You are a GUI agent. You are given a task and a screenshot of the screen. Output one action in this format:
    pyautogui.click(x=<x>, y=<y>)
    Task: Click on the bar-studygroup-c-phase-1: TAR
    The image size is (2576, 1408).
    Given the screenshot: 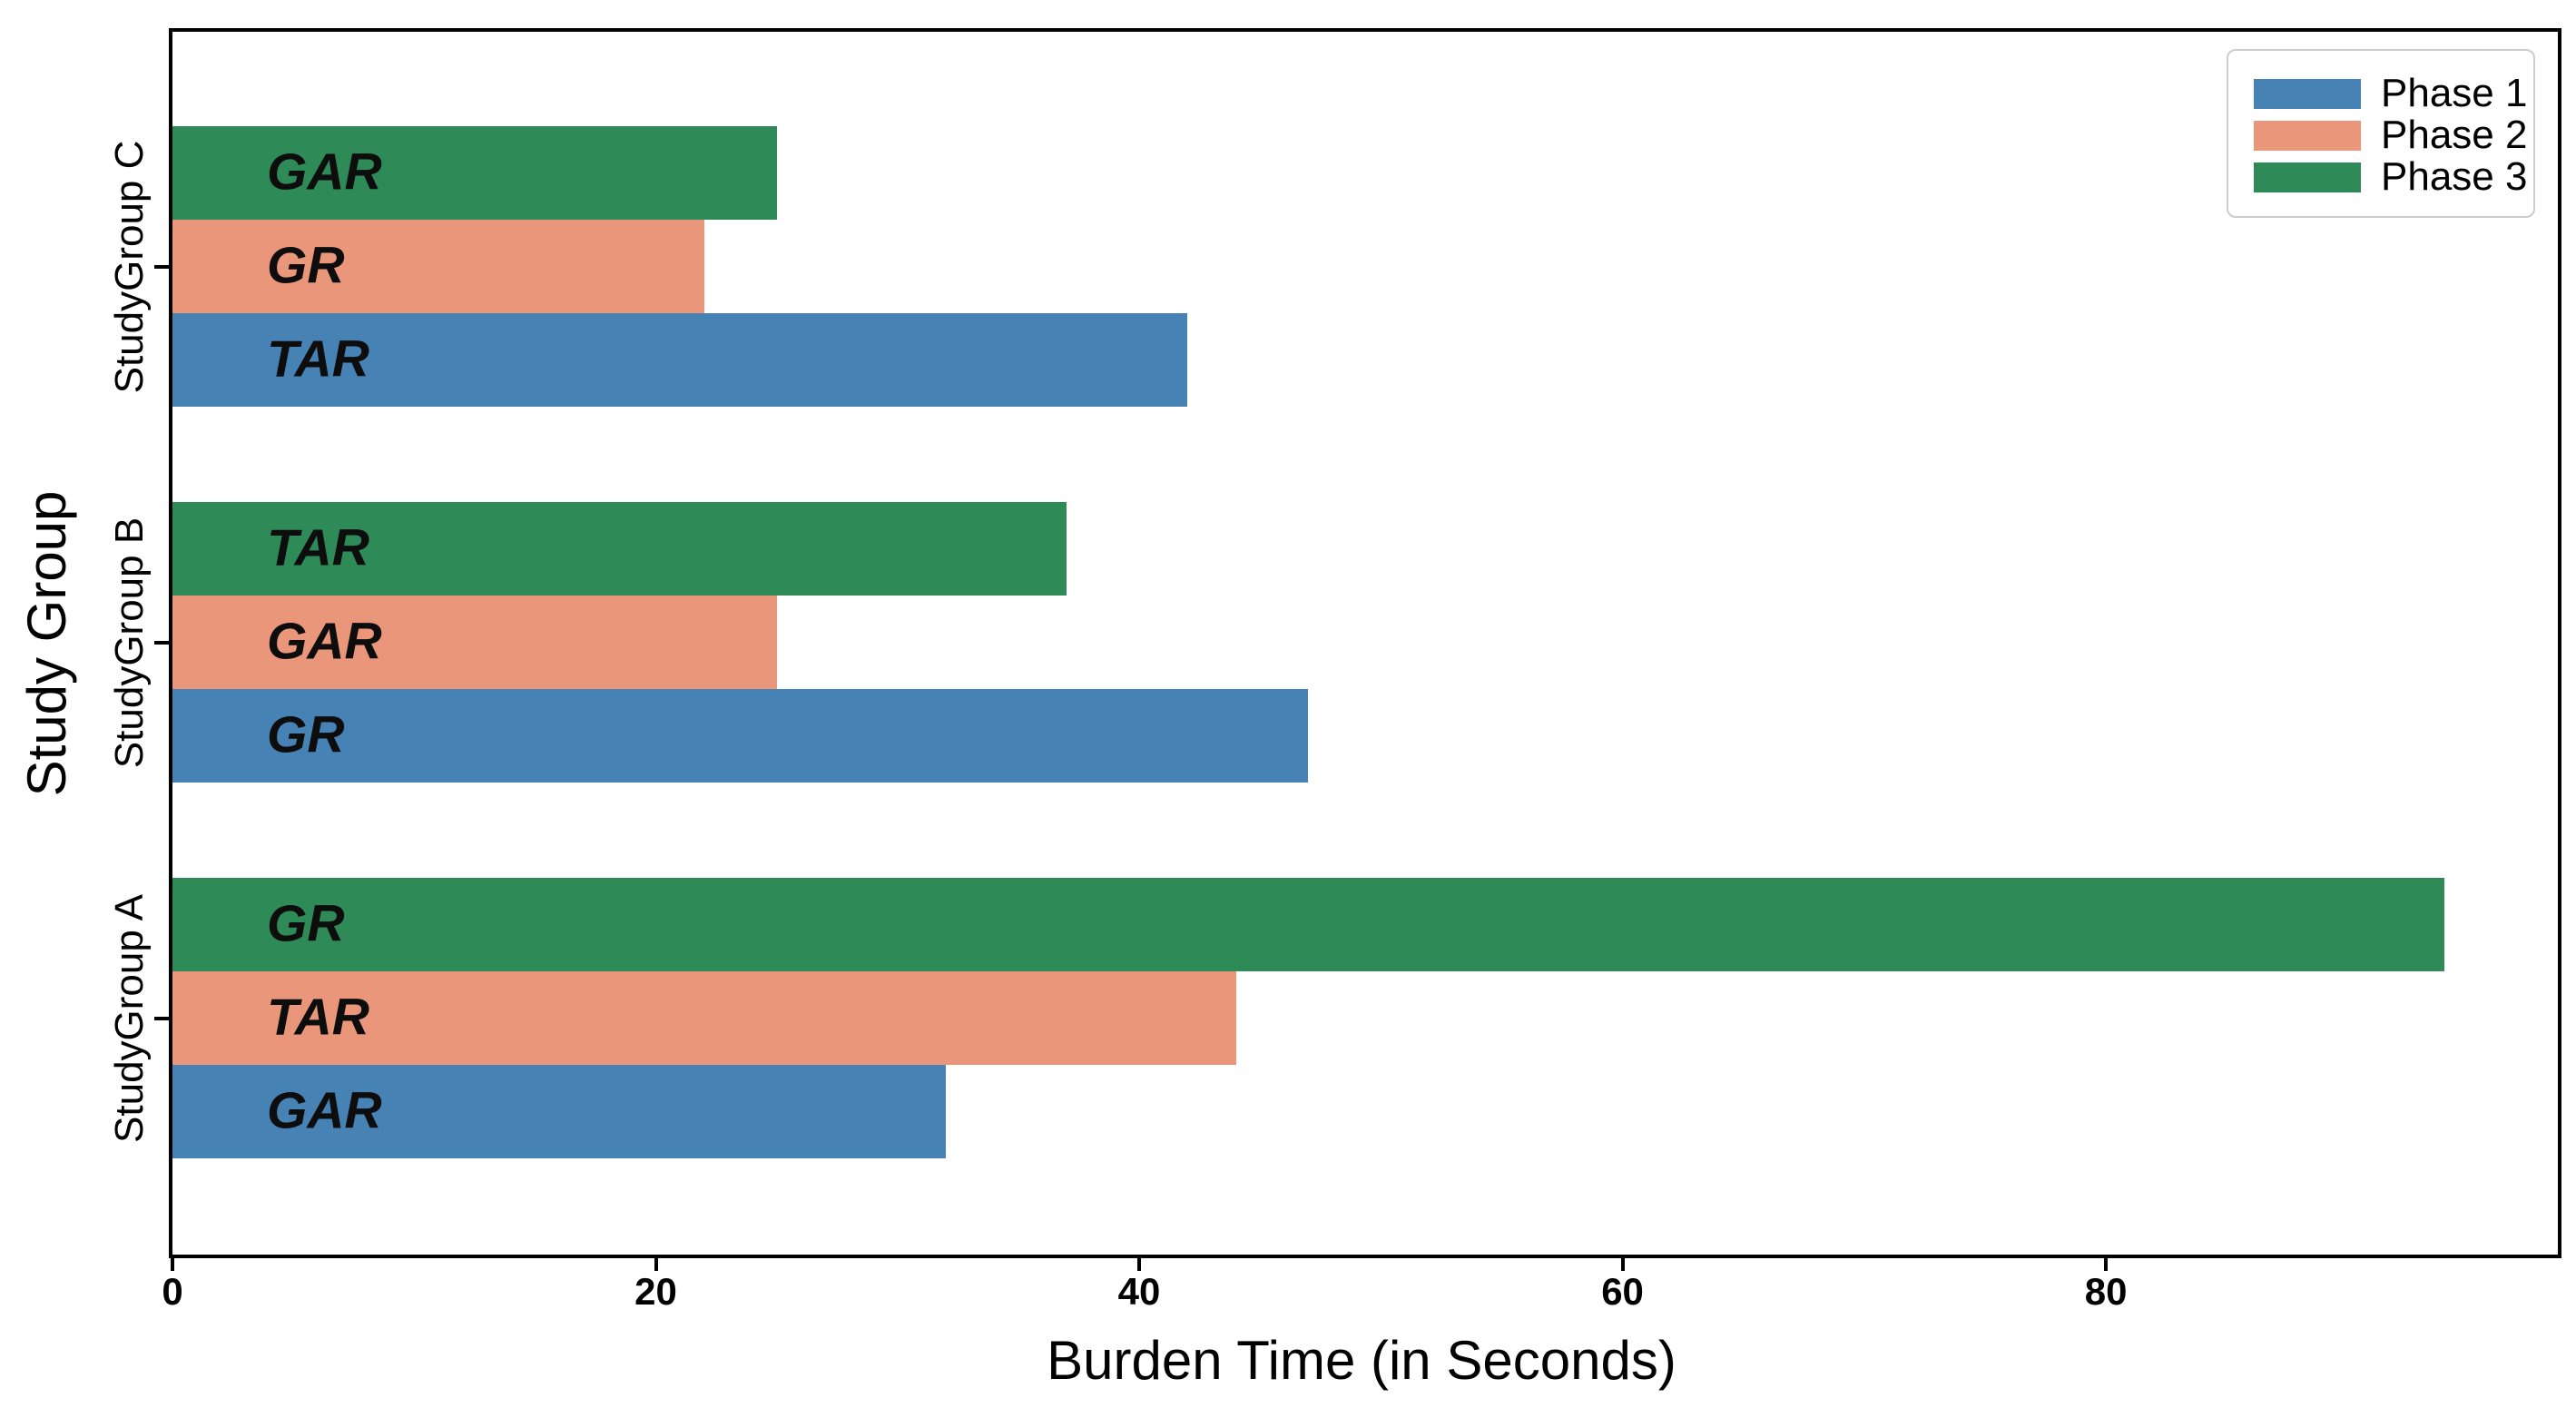 What is the action you would take?
    pyautogui.click(x=680, y=360)
    